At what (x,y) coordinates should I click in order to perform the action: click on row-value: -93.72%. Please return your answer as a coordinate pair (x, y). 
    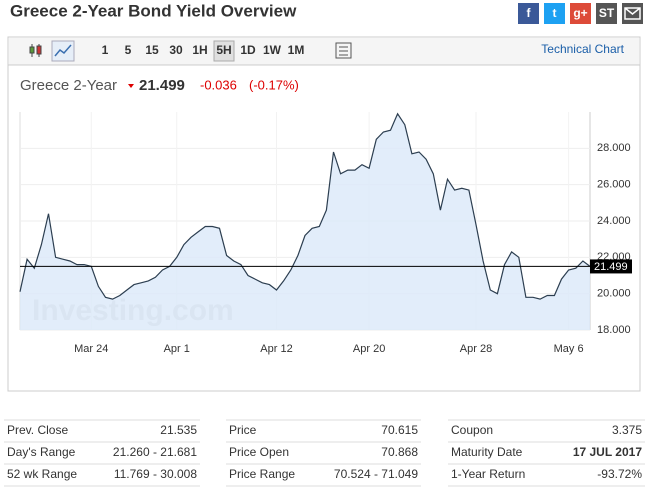
    Looking at the image, I should click on (619, 474).